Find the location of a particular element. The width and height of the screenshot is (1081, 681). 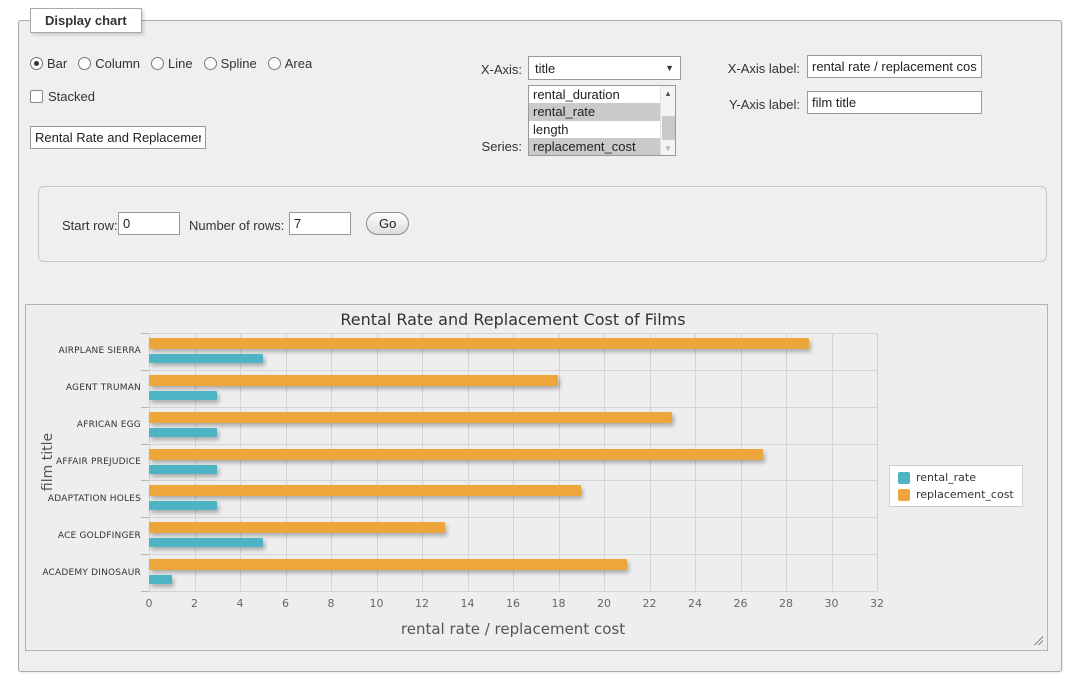

series-list-scrollbar: ▲ ▼ is located at coordinates (667, 120).